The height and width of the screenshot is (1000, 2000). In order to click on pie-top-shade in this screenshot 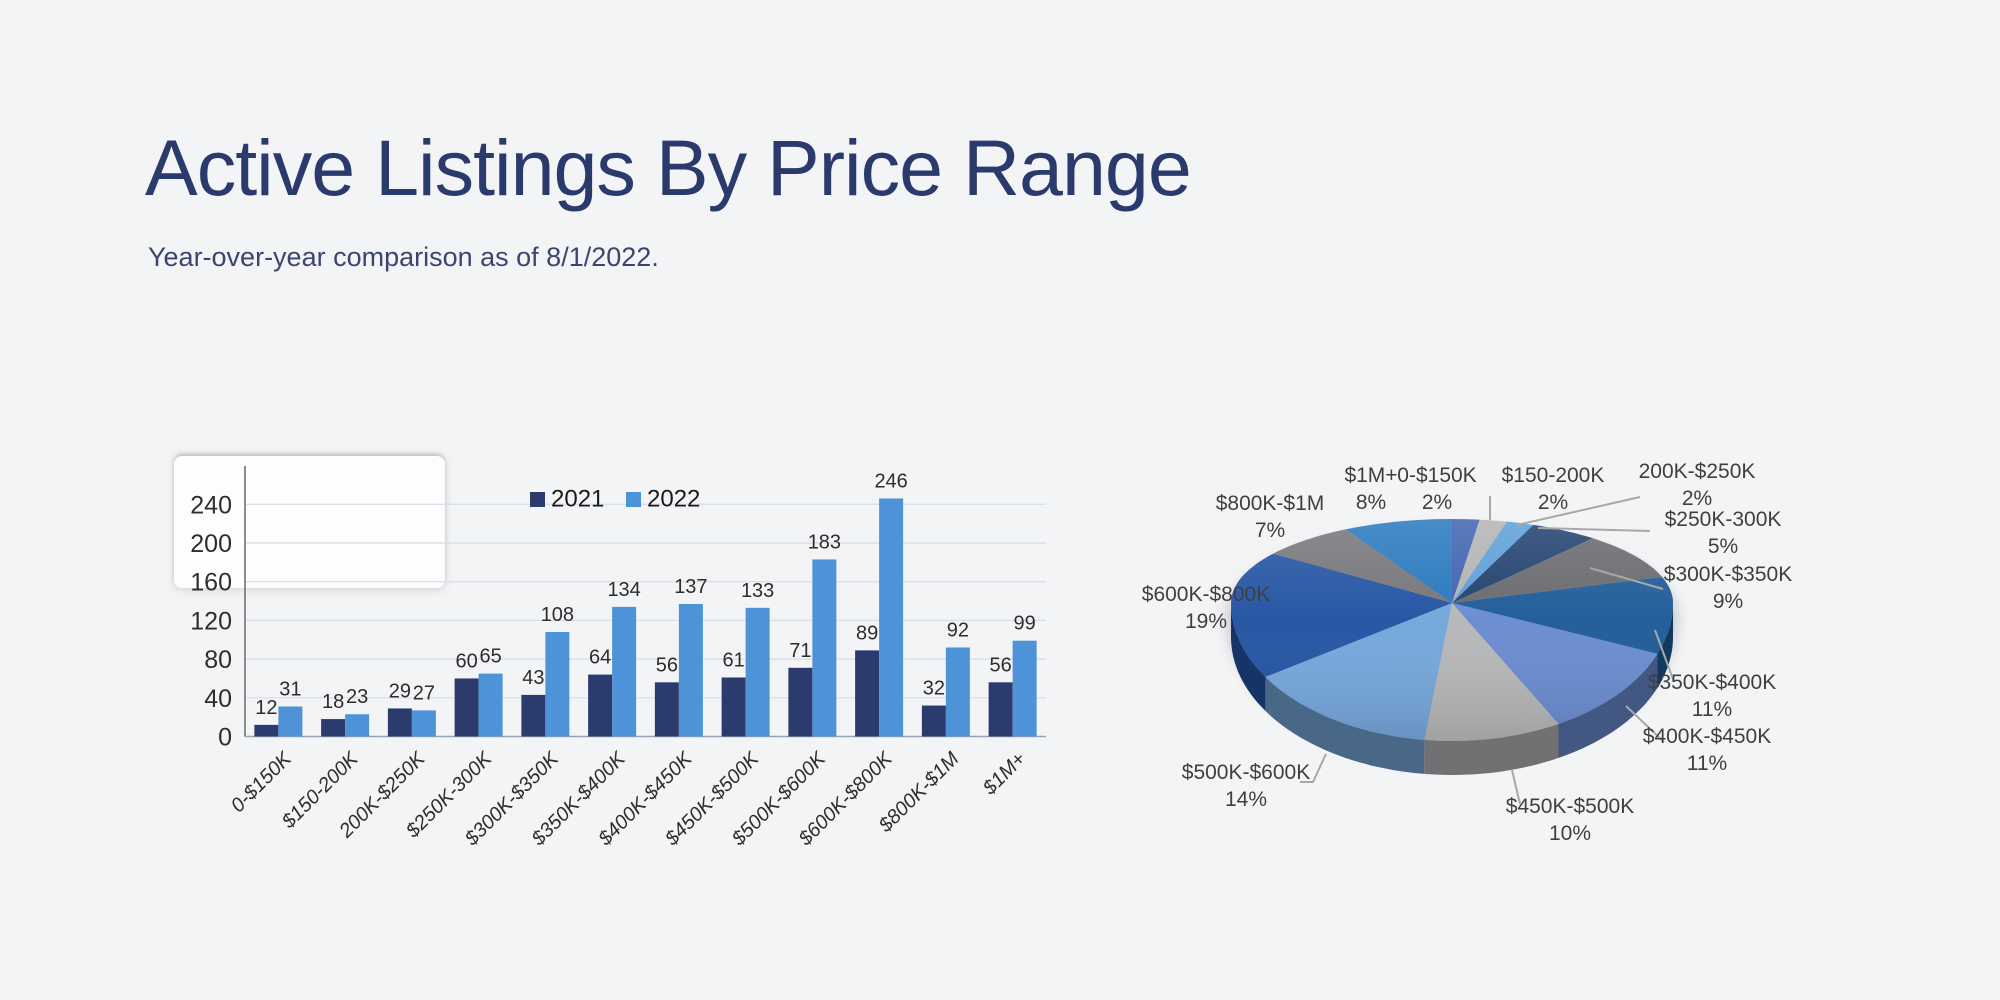, I will do `click(1452, 630)`.